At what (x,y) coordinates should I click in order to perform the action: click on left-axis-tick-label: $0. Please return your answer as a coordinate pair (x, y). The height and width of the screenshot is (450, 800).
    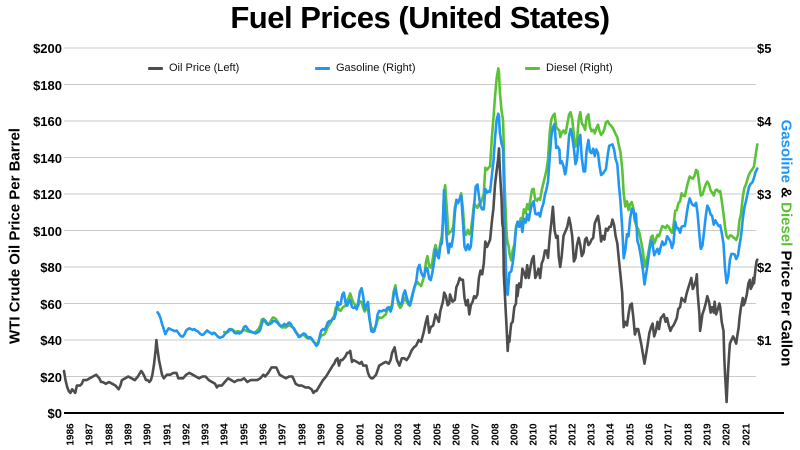
    Looking at the image, I should click on (54, 413).